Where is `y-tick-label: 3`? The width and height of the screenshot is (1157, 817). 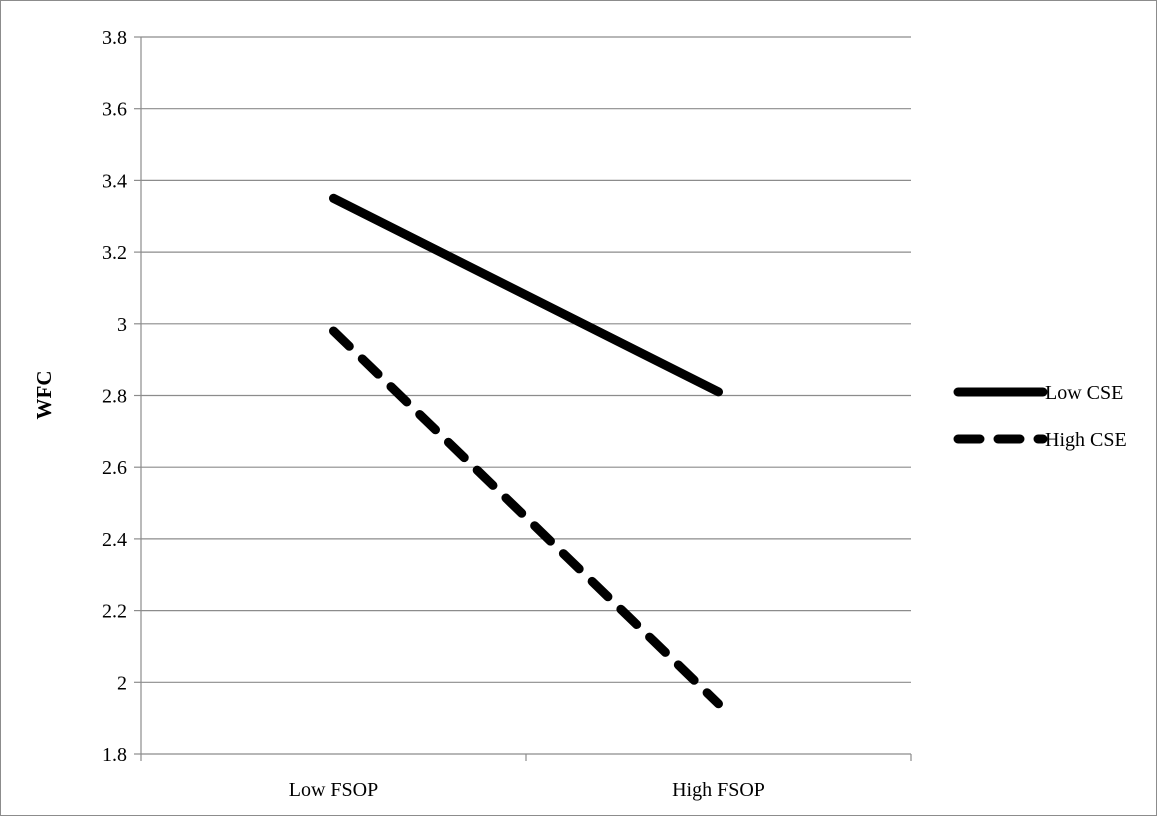 y-tick-label: 3 is located at coordinates (122, 325).